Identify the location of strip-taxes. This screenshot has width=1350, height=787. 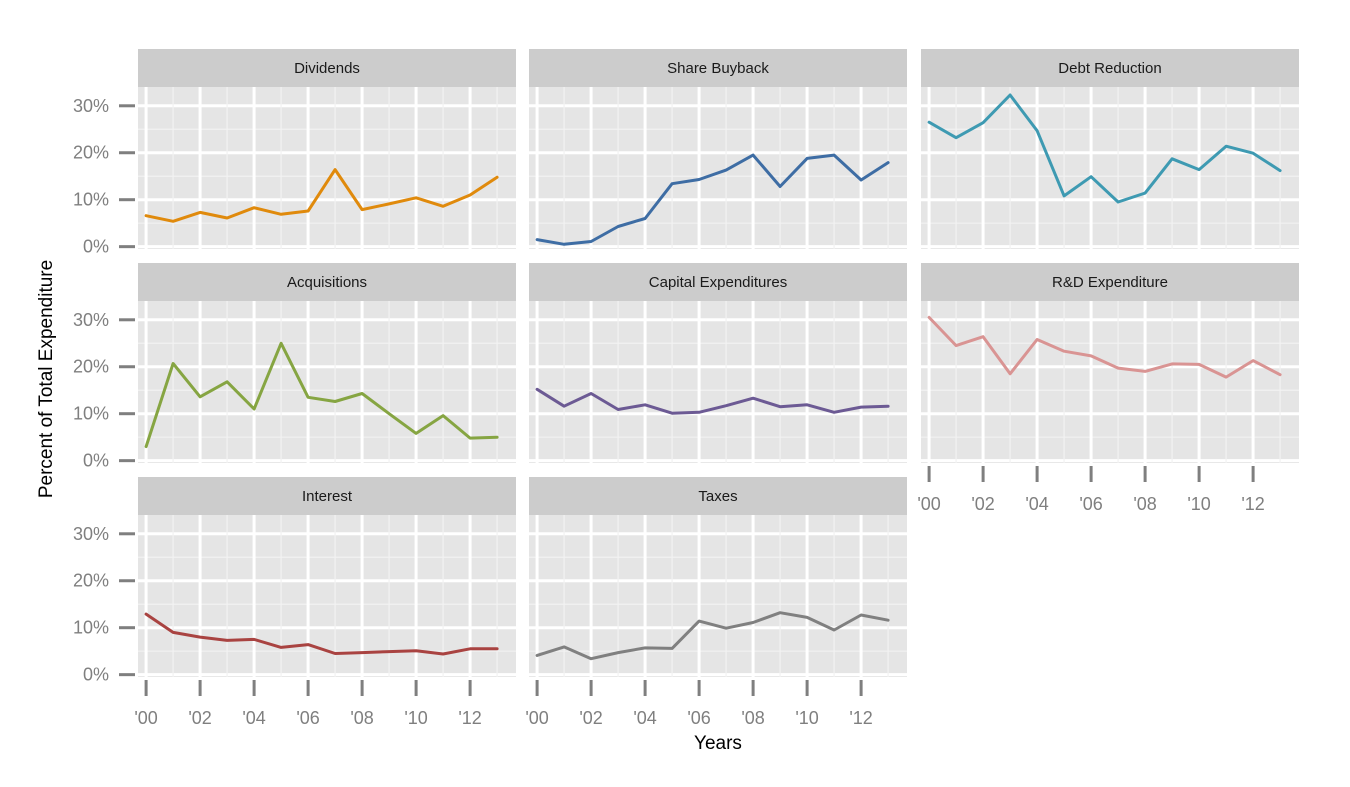
(718, 496).